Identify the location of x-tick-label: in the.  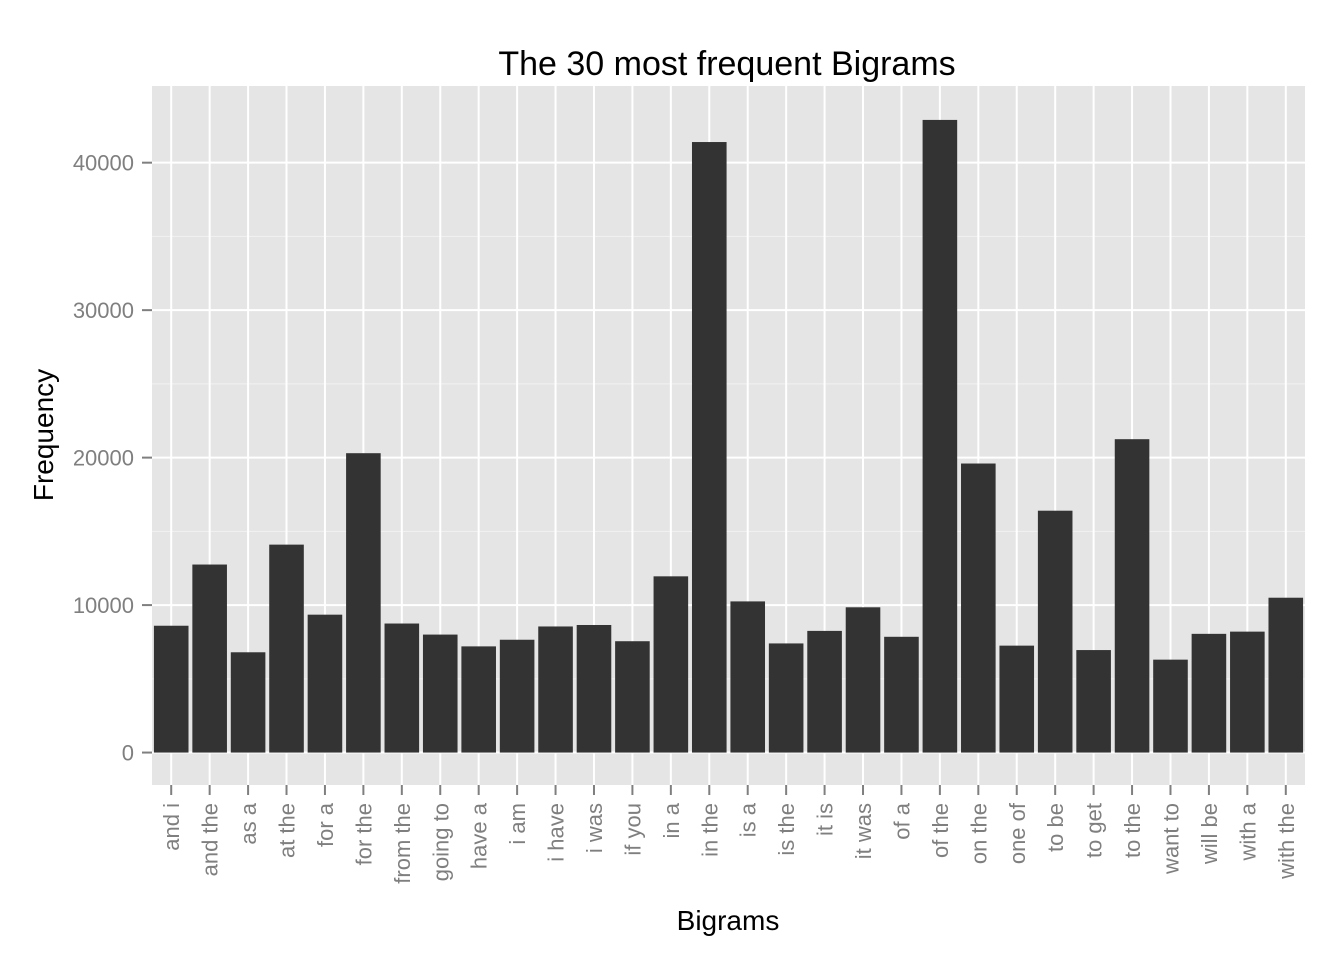
(709, 830).